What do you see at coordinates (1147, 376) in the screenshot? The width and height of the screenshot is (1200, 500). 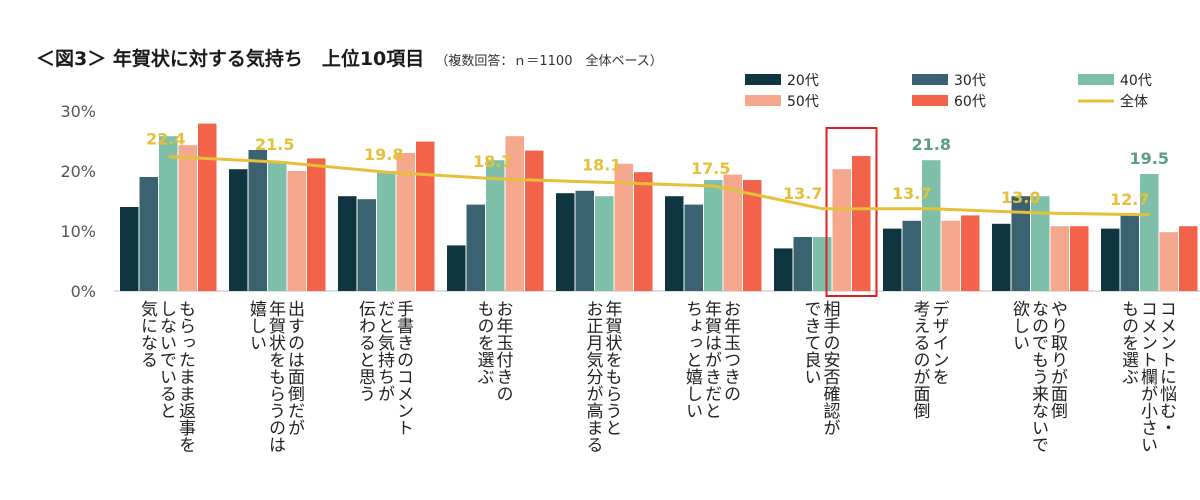 I see `category-label: コメント欄が小さい` at bounding box center [1147, 376].